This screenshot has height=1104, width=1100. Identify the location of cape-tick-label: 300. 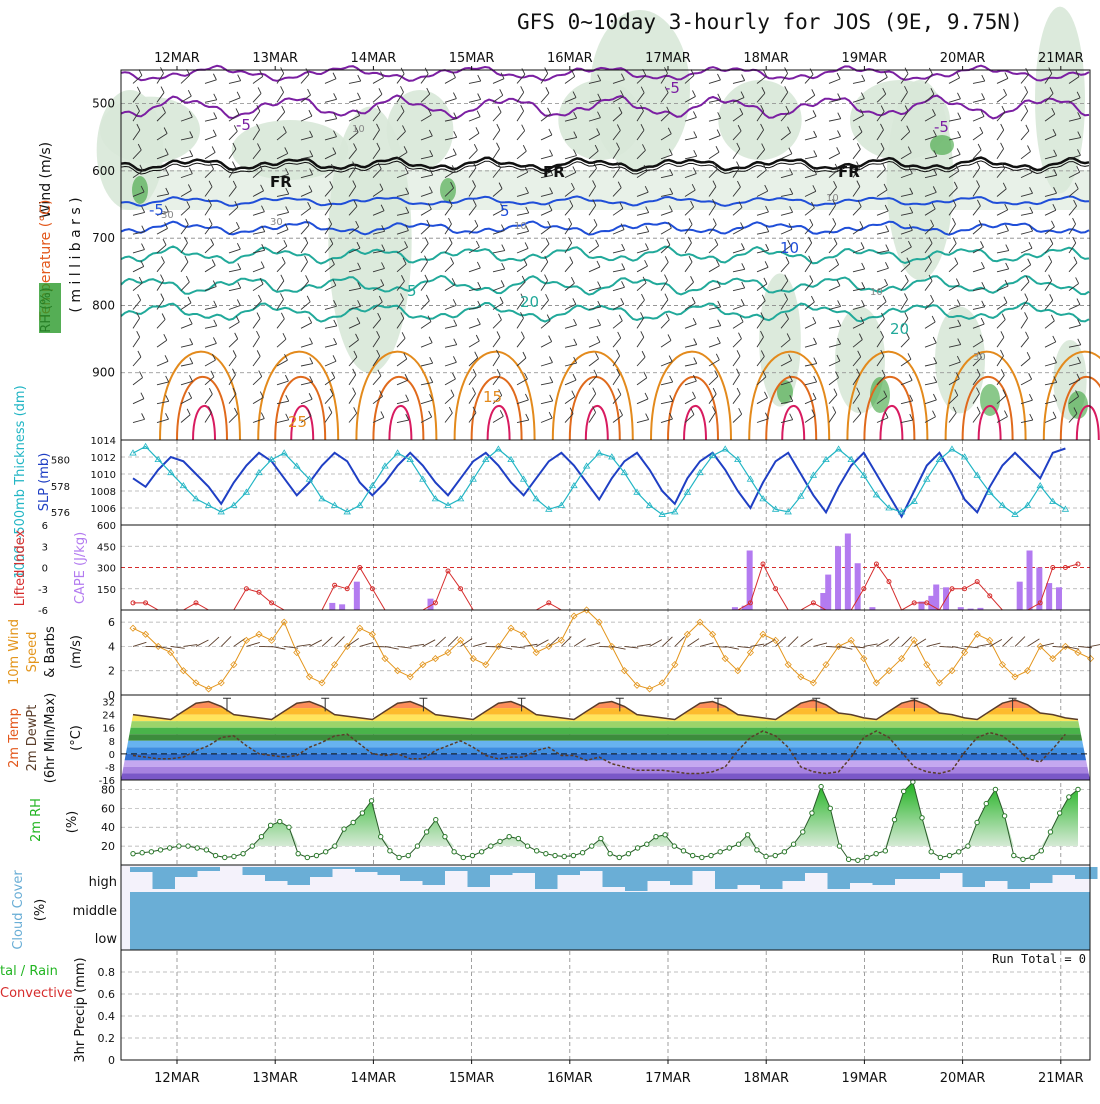
(106, 569).